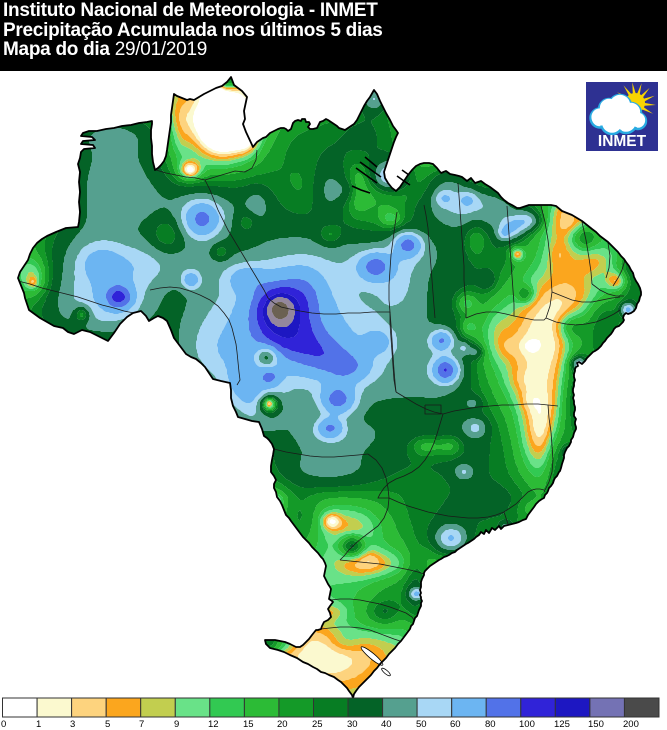 The image size is (667, 730). What do you see at coordinates (490, 724) in the screenshot?
I see `svg-text: 80` at bounding box center [490, 724].